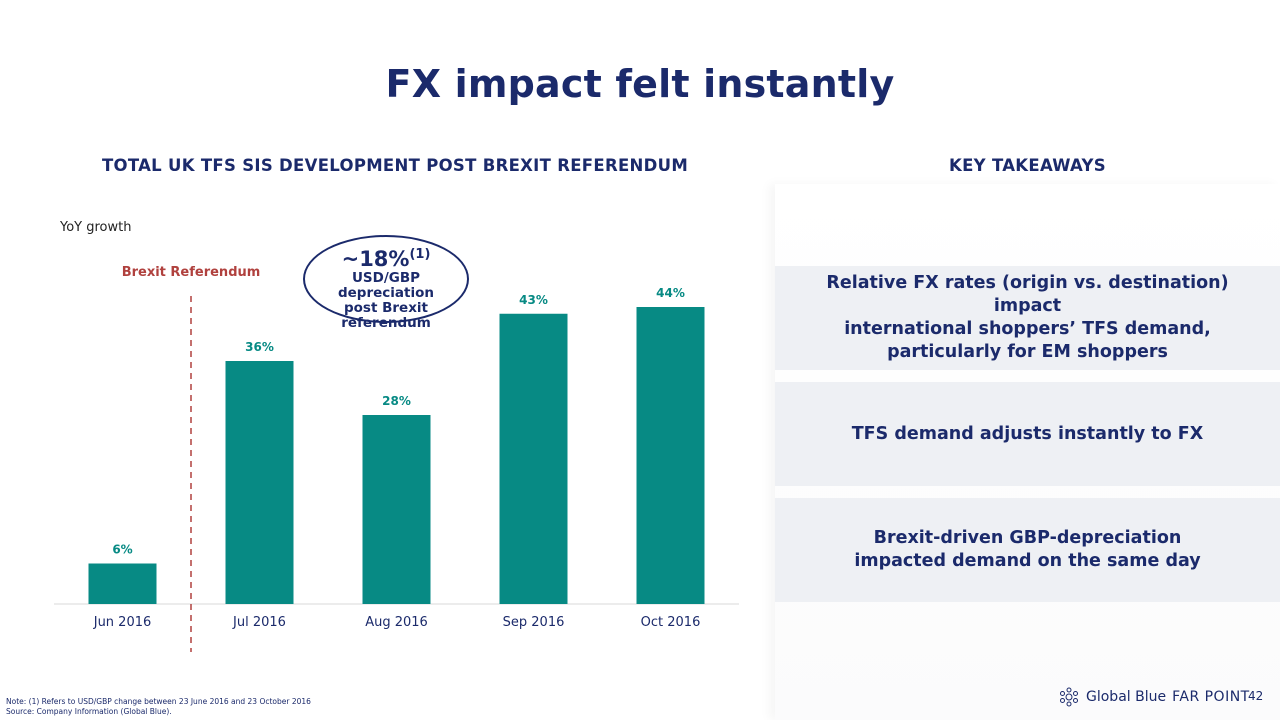 Image resolution: width=1280 pixels, height=720 pixels. I want to click on data-label: 36%, so click(259, 347).